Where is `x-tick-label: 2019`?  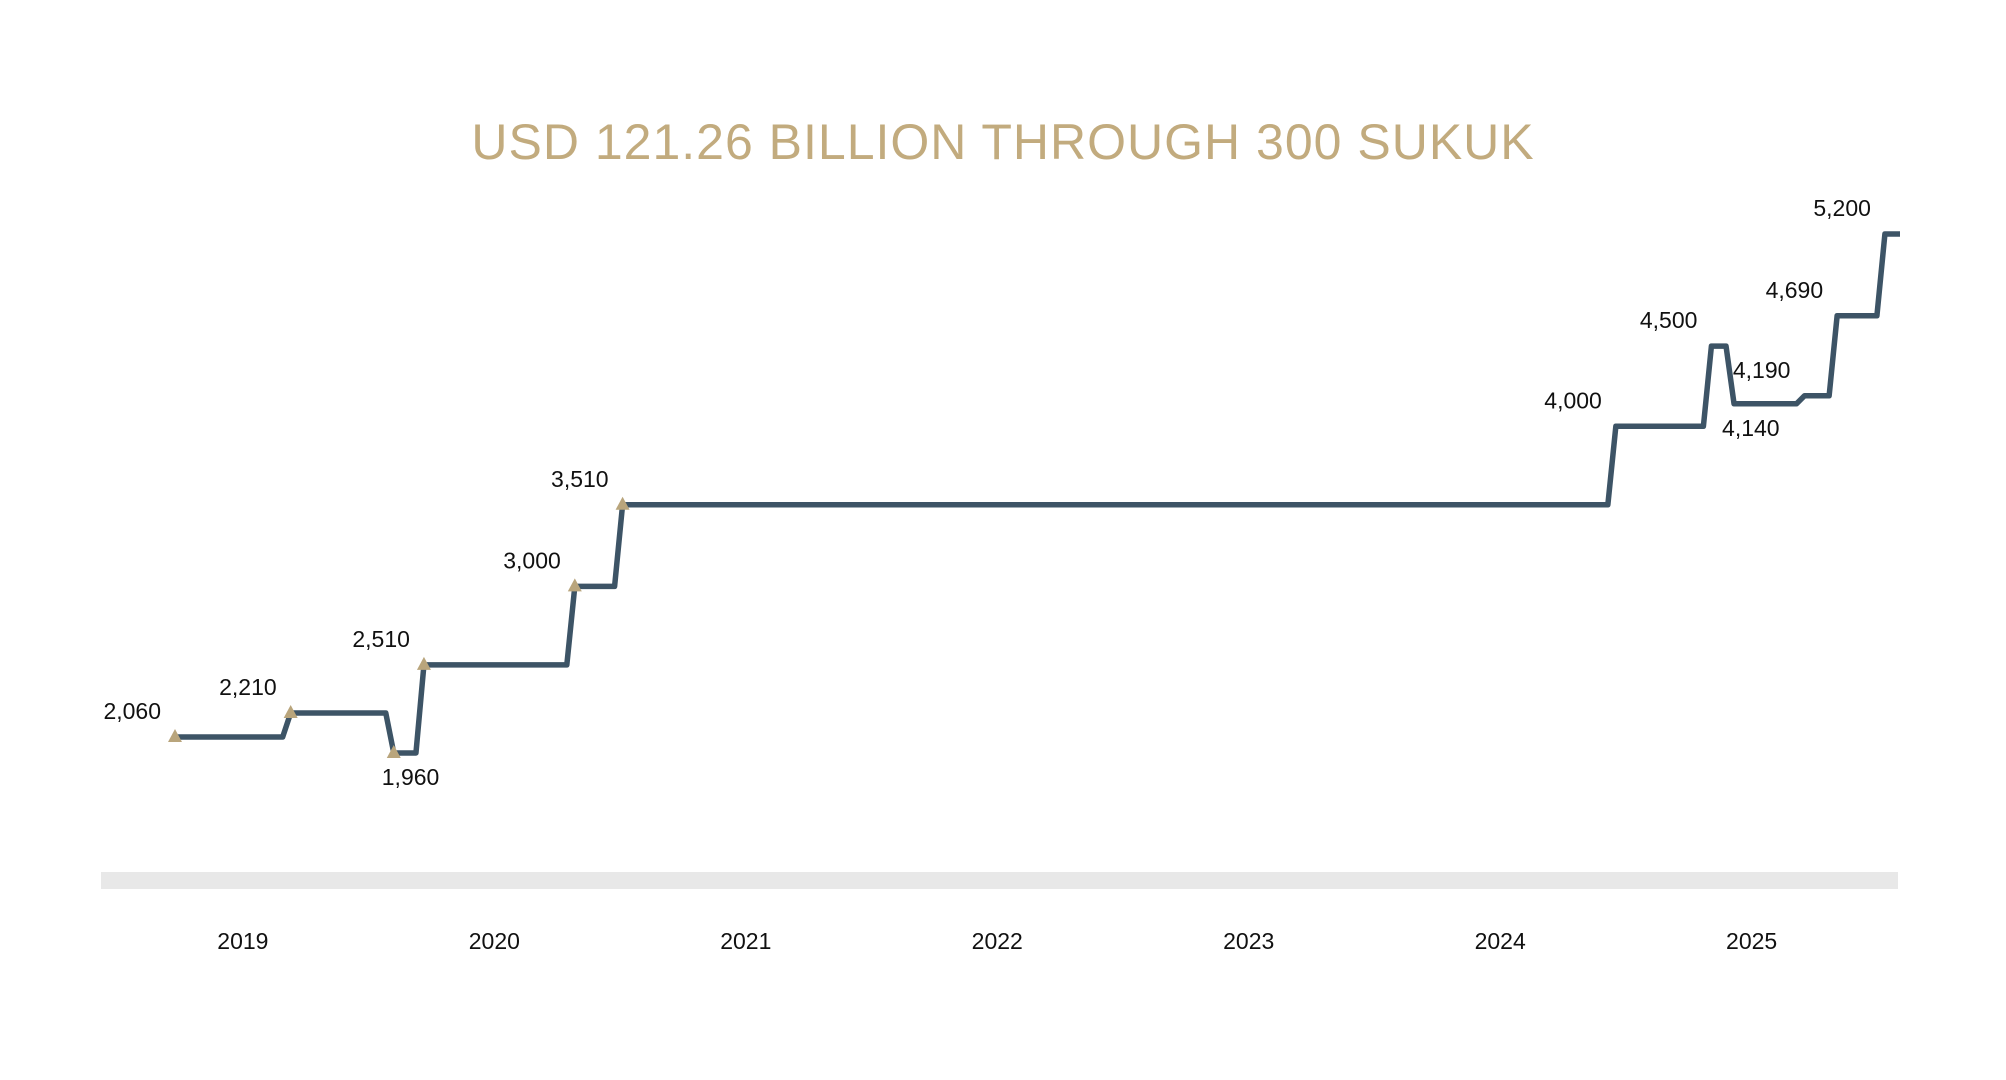 x-tick-label: 2019 is located at coordinates (242, 941).